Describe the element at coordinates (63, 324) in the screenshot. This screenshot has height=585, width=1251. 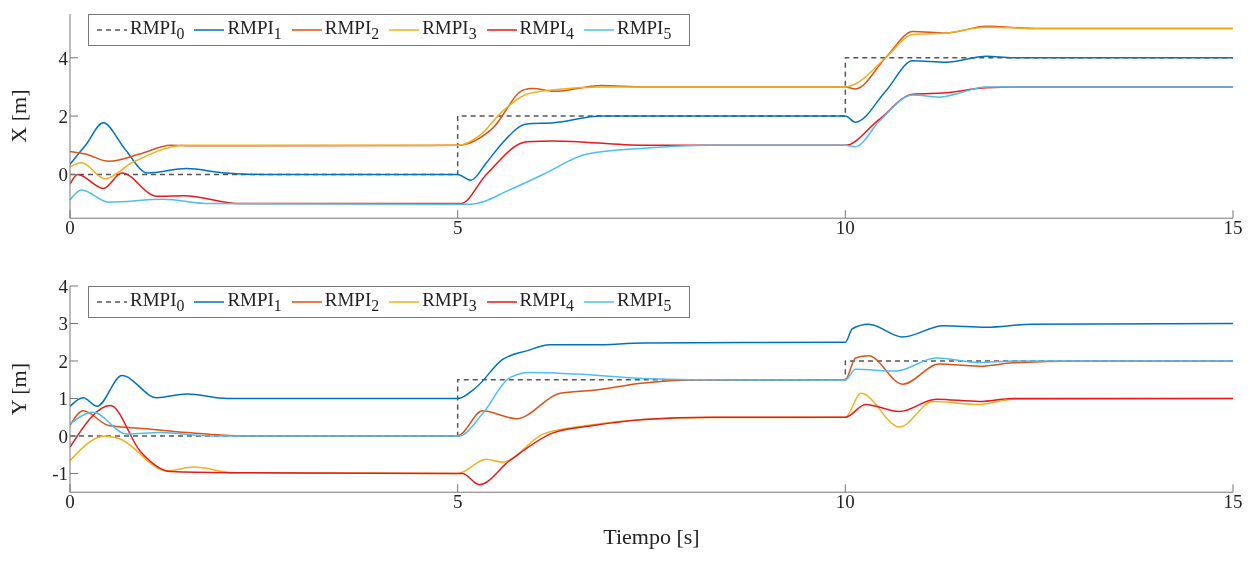
I see `y-tick-label: 3` at that location.